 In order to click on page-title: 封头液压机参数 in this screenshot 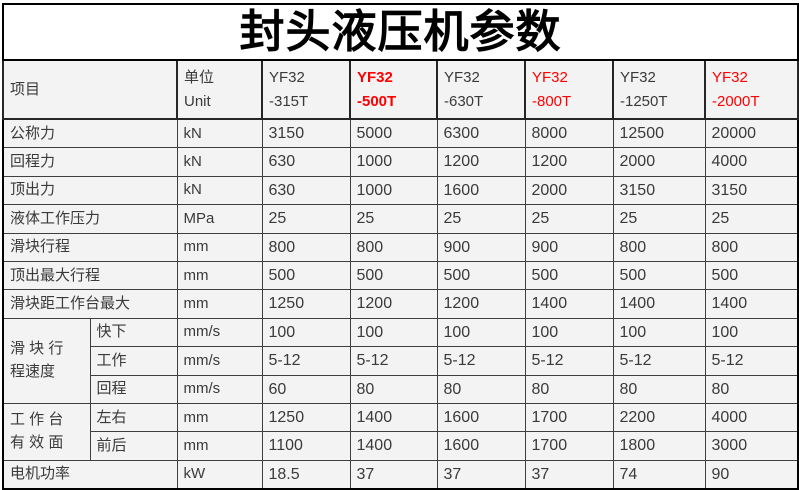, I will do `click(400, 32)`.